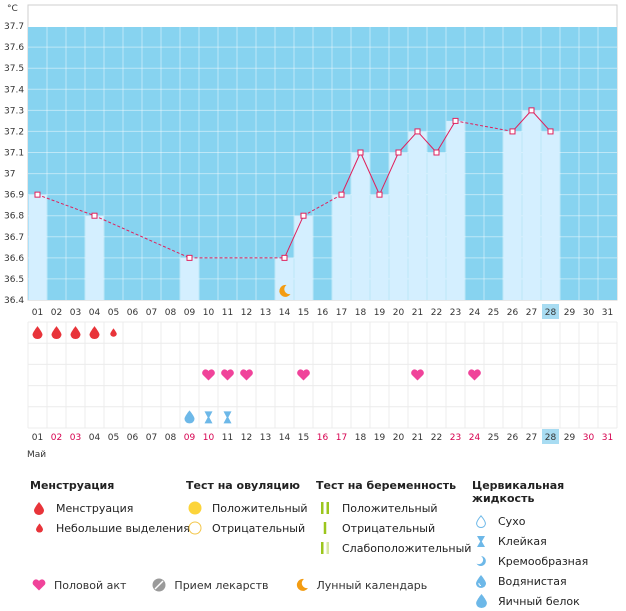 The height and width of the screenshot is (611, 626). What do you see at coordinates (72, 485) in the screenshot?
I see `legend-menstruation-title: Менструация` at bounding box center [72, 485].